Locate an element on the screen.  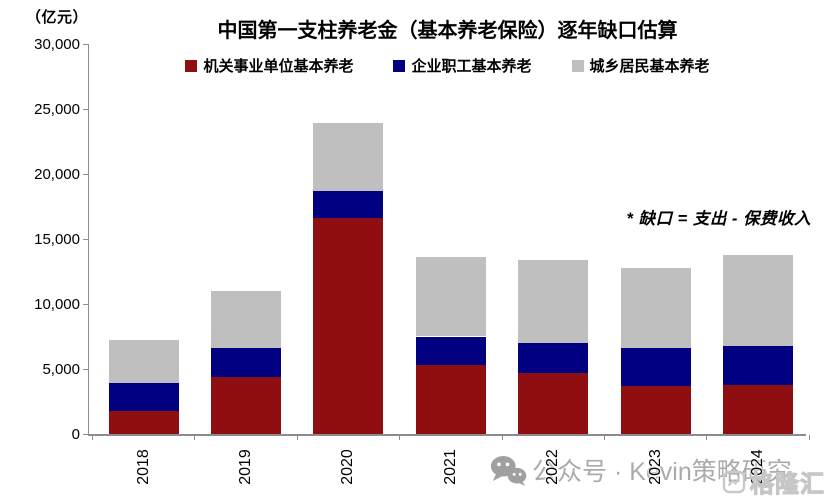
wechat-icon is located at coordinates (508, 470).